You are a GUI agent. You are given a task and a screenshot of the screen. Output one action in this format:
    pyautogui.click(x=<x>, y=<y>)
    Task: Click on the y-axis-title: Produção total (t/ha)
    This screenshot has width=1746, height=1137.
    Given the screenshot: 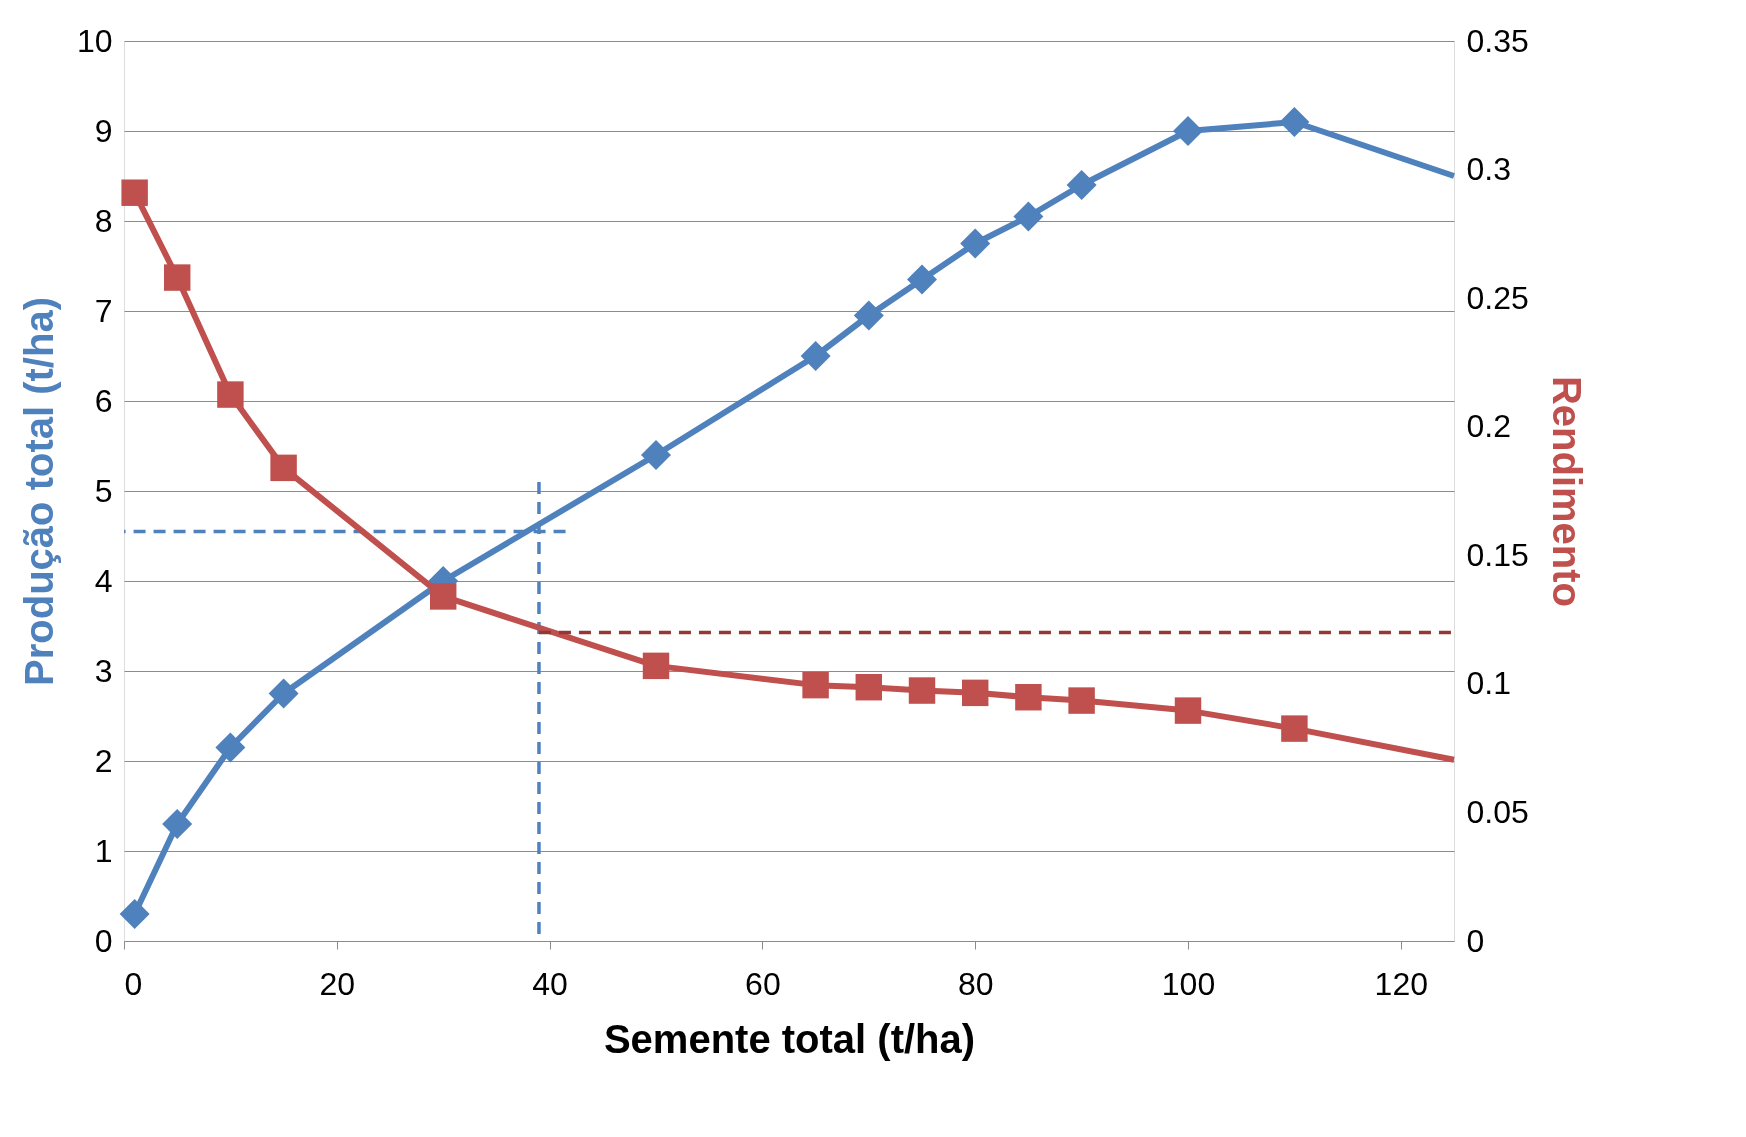 What is the action you would take?
    pyautogui.click(x=38, y=491)
    